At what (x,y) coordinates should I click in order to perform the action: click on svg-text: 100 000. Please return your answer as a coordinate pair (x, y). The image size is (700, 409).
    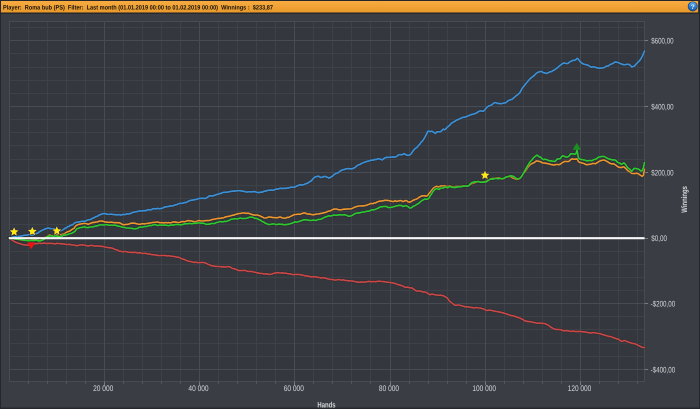
    Looking at the image, I should click on (484, 388).